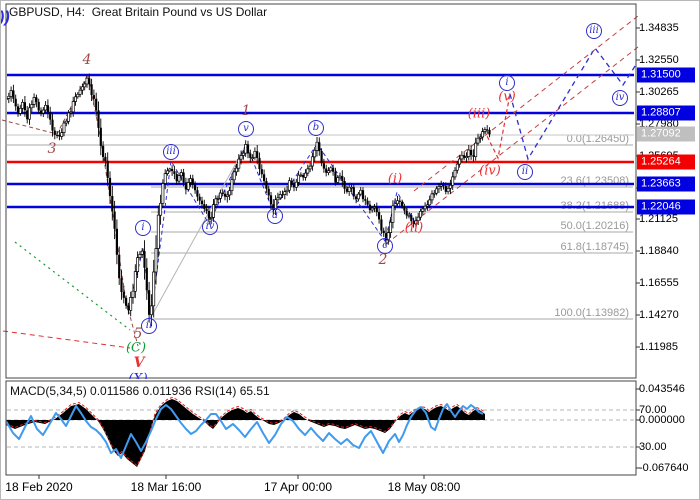  I want to click on wave-label-circled: v, so click(246, 129).